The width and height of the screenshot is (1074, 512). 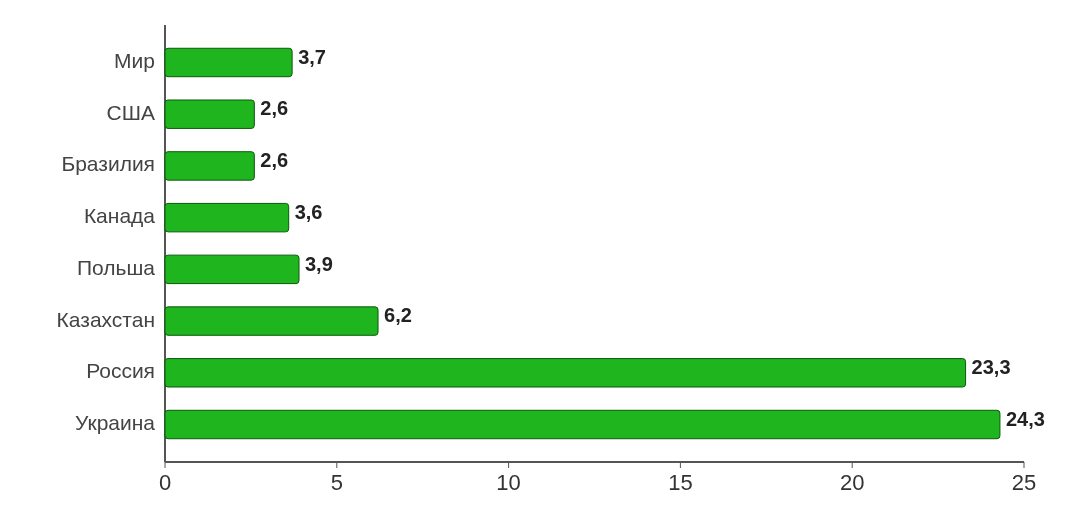 I want to click on y-tick-label: Казахстан, so click(x=105, y=319).